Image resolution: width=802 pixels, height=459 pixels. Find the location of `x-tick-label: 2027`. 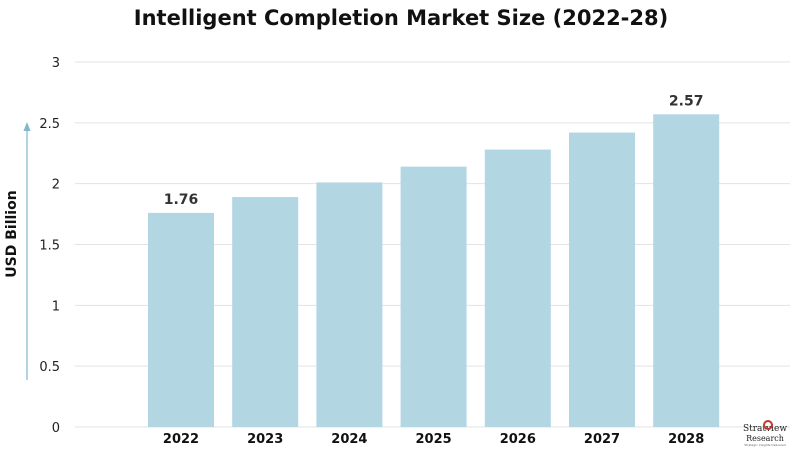

x-tick-label: 2027 is located at coordinates (602, 439).